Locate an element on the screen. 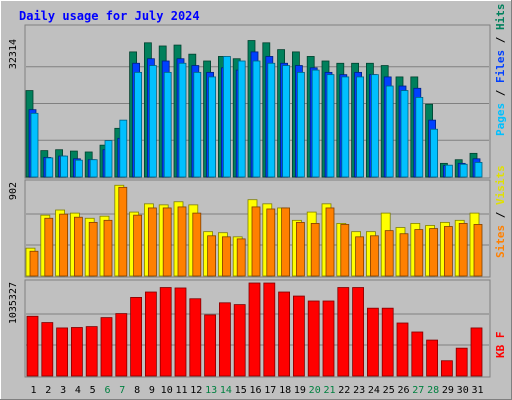 The width and height of the screenshot is (512, 400). x-tick-label: 20 is located at coordinates (315, 390).